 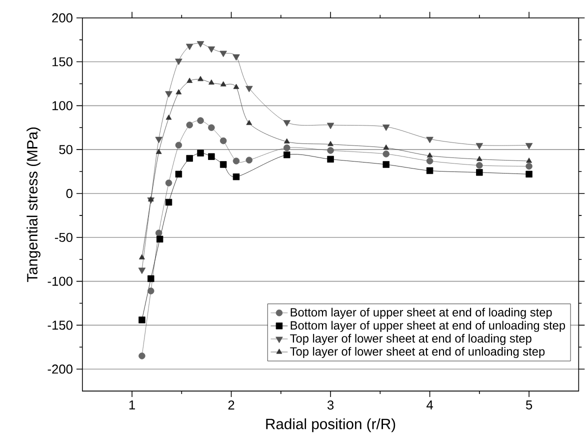 I want to click on y-tick-label: -50, so click(x=63, y=237).